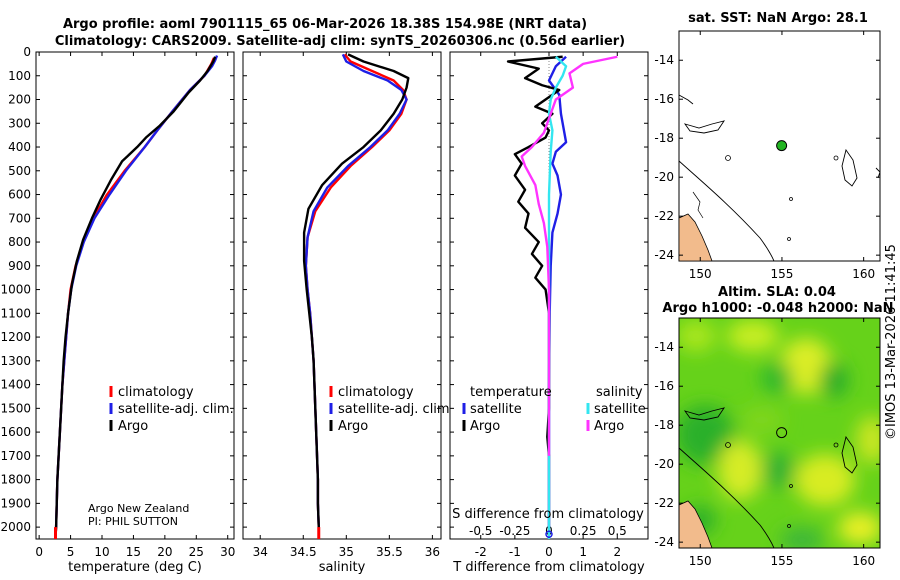 This screenshot has width=900, height=580. I want to click on x-tick-label: 30, so click(227, 552).